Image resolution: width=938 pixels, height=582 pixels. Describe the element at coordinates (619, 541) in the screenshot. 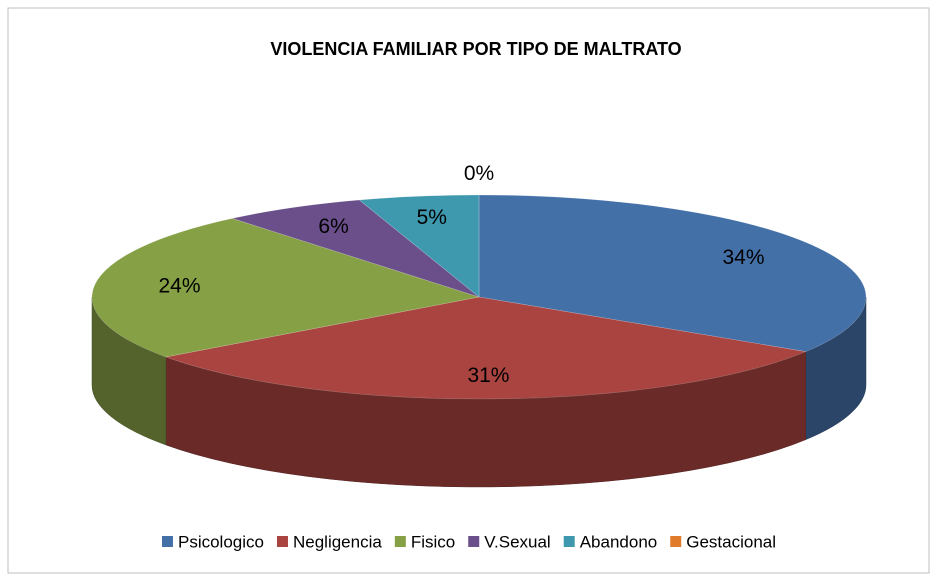

I see `legend-label: Abandono` at that location.